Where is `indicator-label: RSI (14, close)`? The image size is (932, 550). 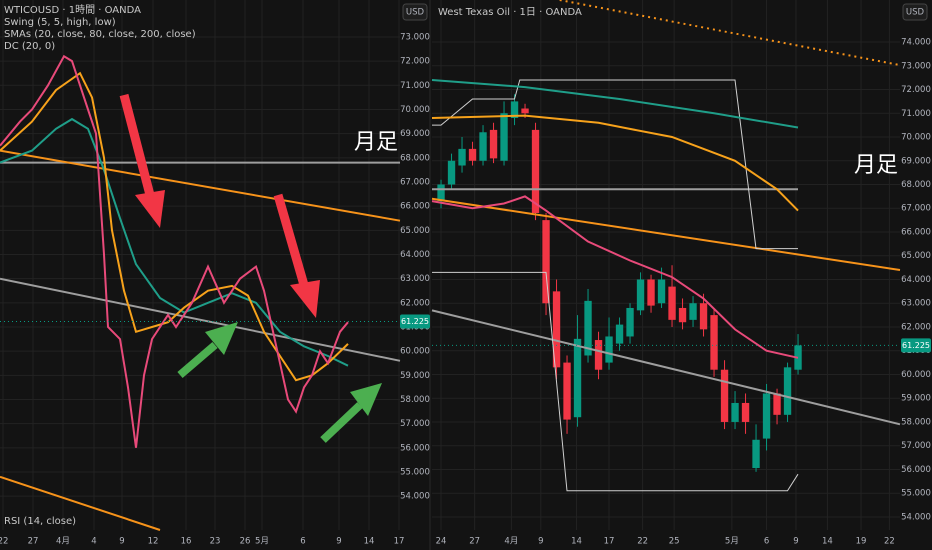
indicator-label: RSI (14, close) is located at coordinates (40, 521).